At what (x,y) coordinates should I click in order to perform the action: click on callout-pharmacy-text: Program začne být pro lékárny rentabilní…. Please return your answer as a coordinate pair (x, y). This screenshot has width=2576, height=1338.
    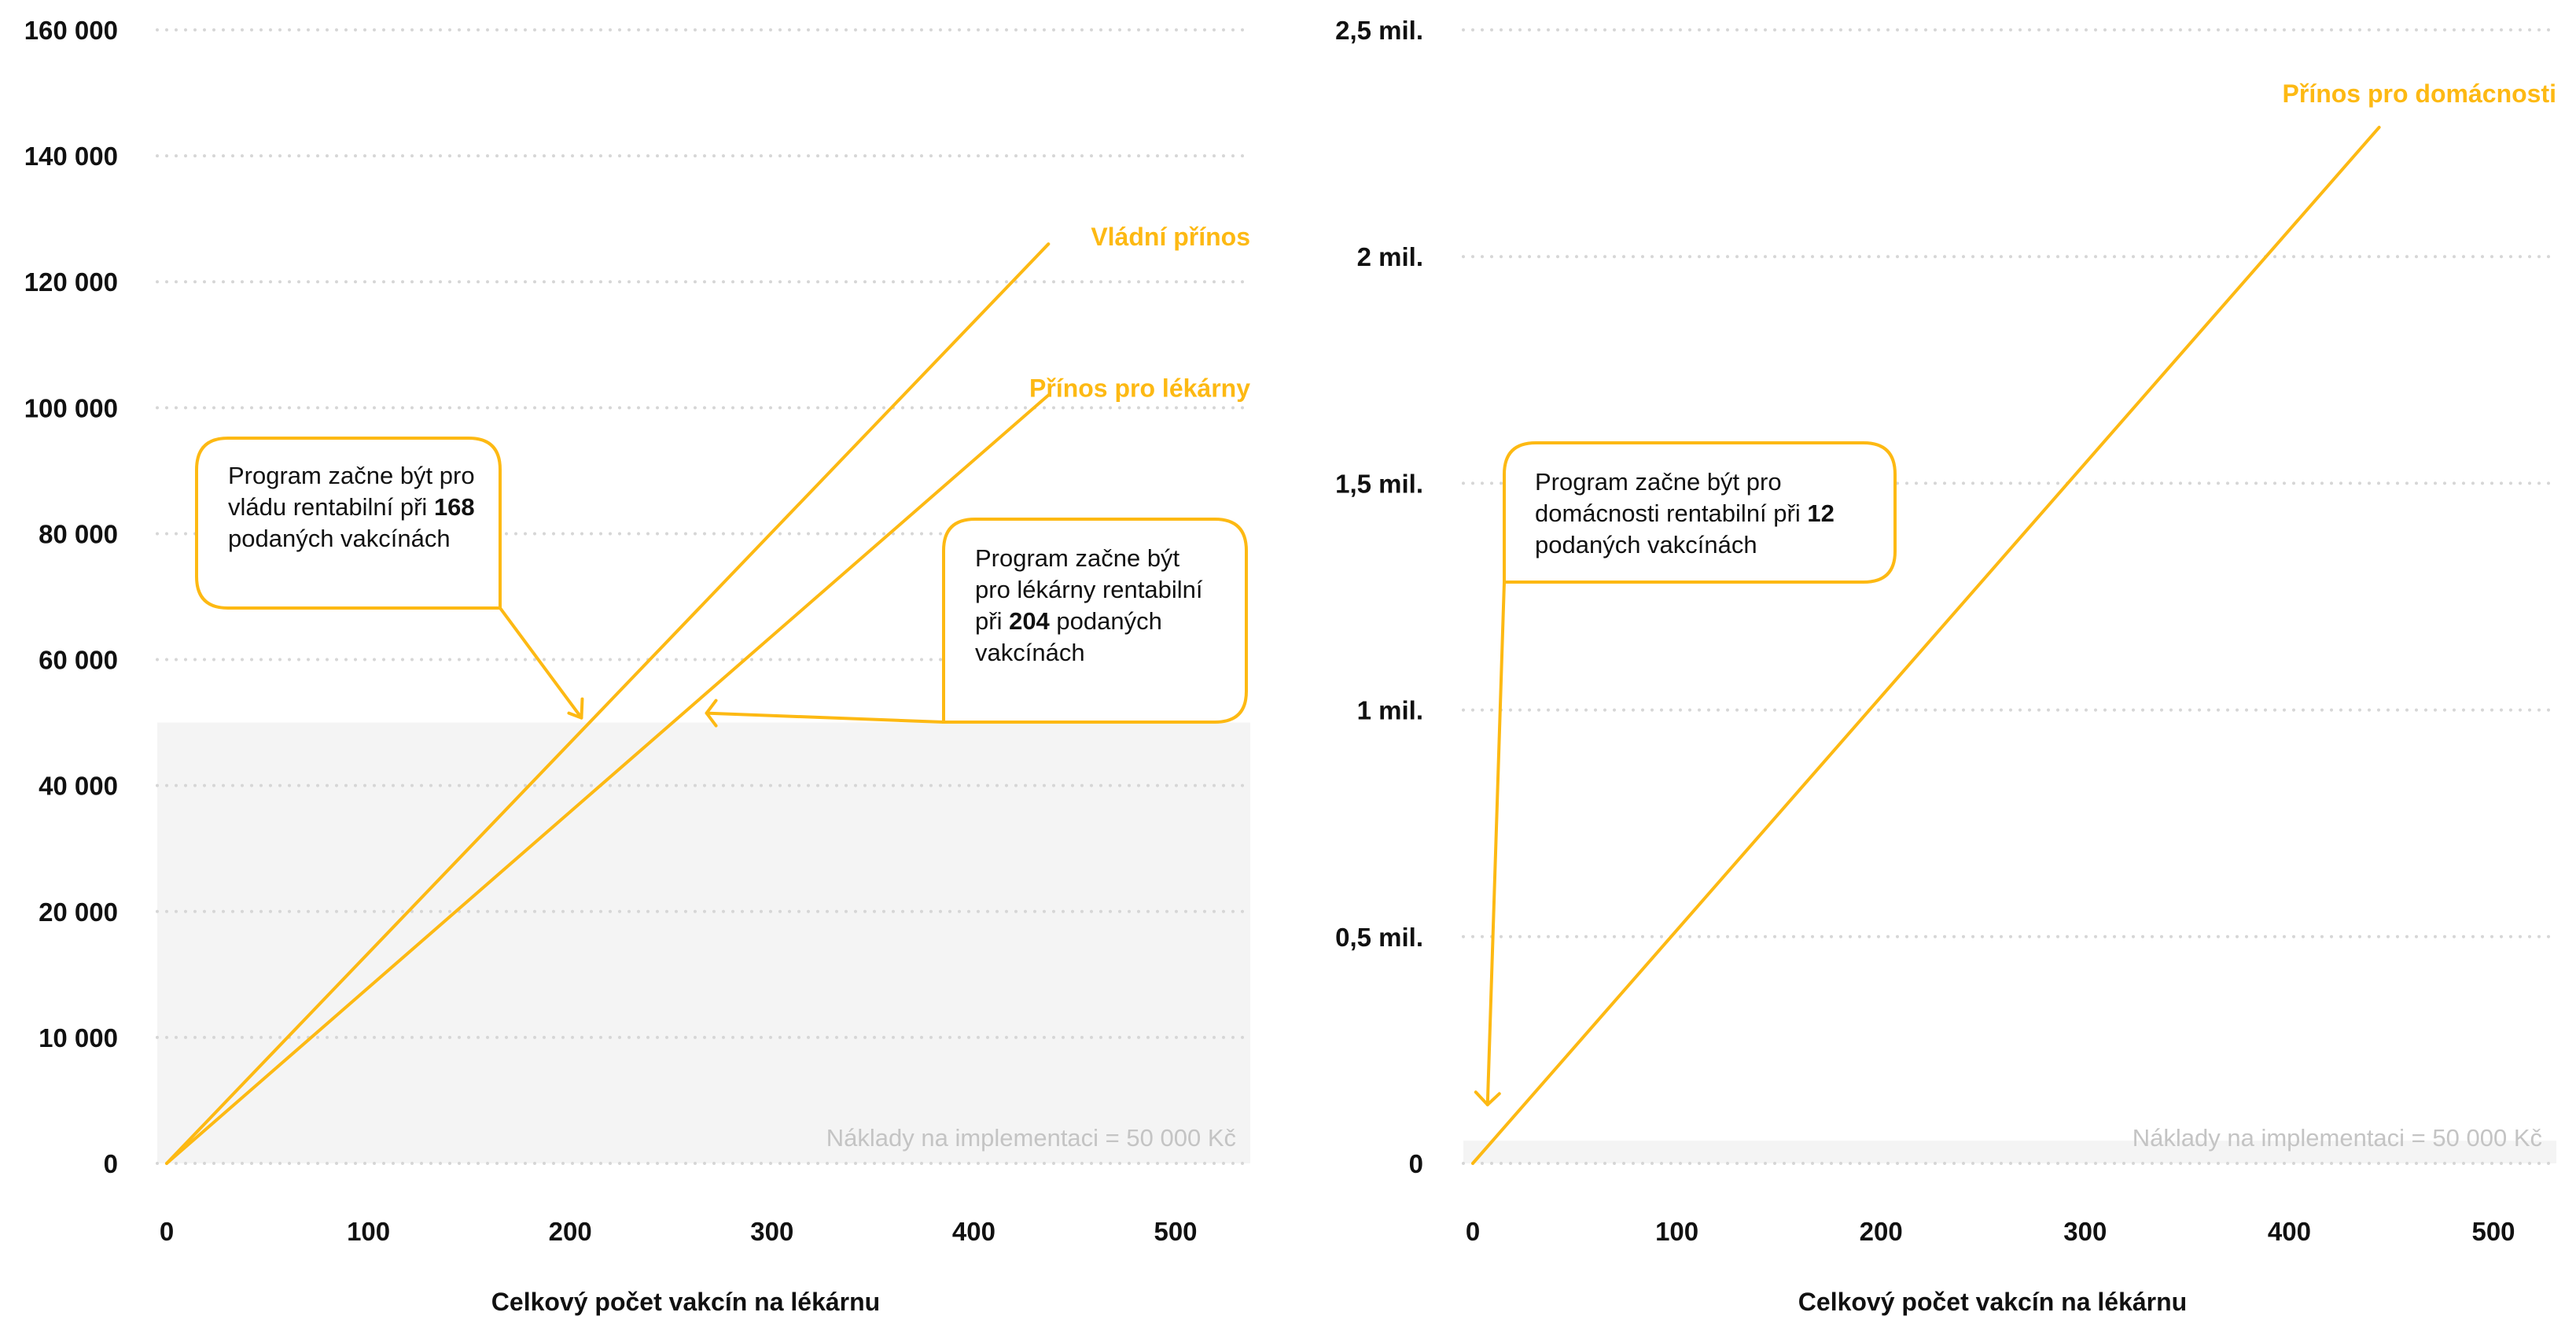
    Looking at the image, I should click on (1093, 606).